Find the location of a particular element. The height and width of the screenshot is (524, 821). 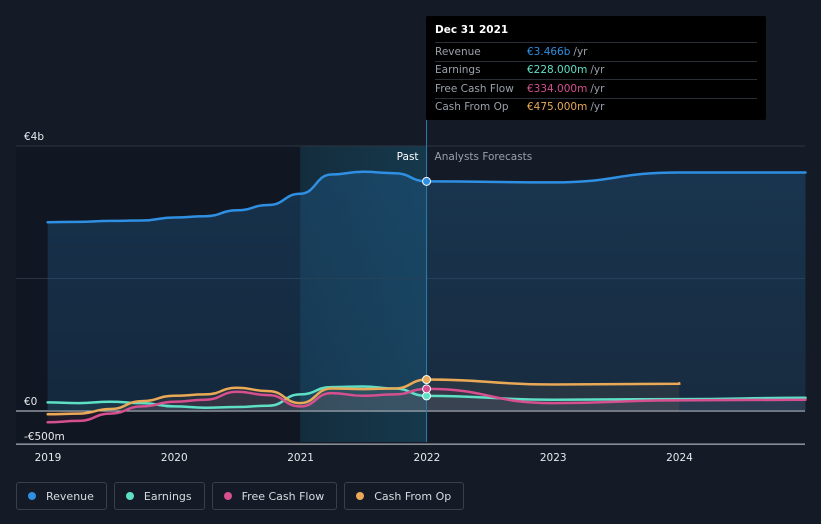

past-label: Past is located at coordinates (408, 157).